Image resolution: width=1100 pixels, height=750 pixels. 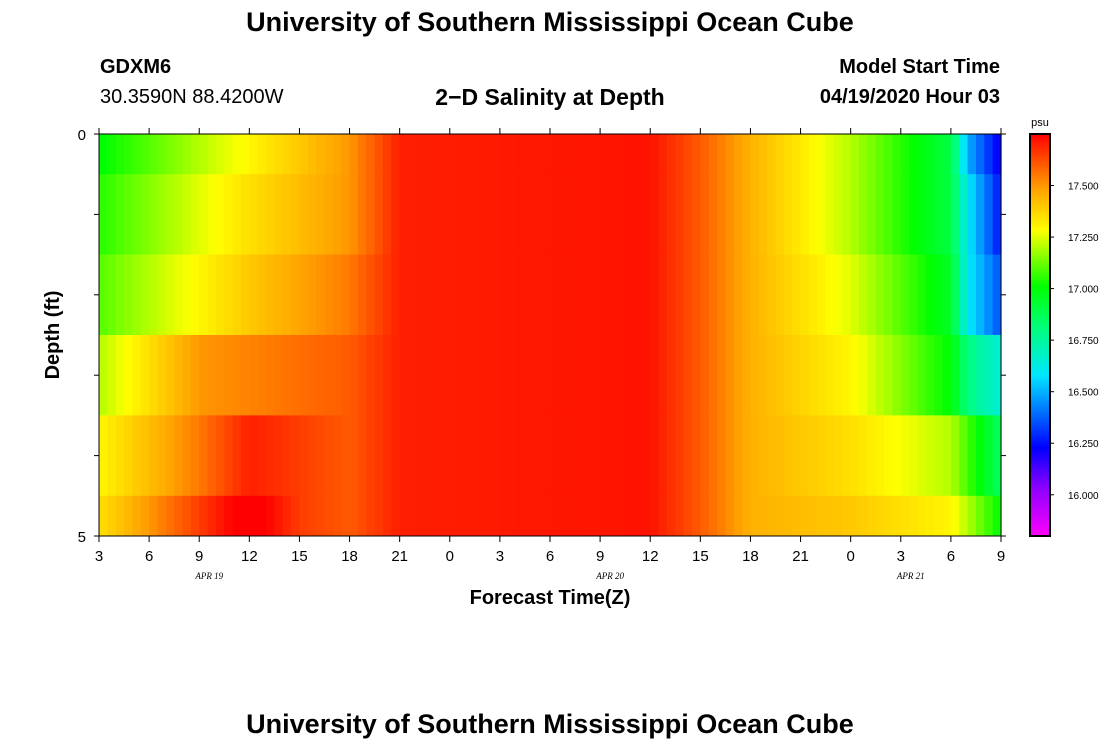 I want to click on x-tick-label: 0, so click(x=850, y=556).